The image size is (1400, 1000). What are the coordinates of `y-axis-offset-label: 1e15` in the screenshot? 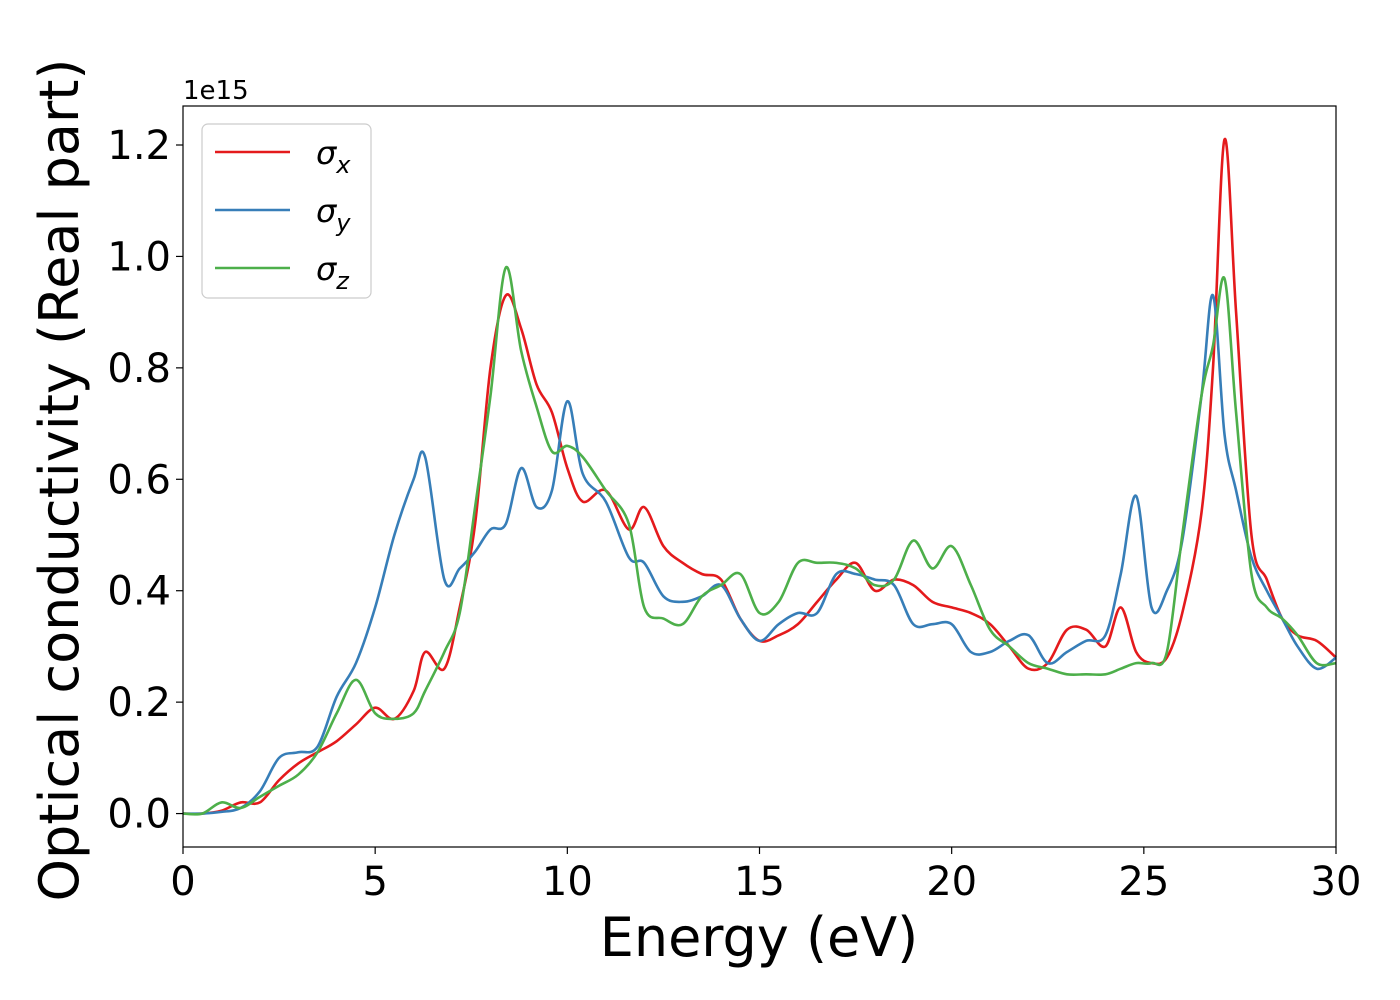 It's located at (216, 91).